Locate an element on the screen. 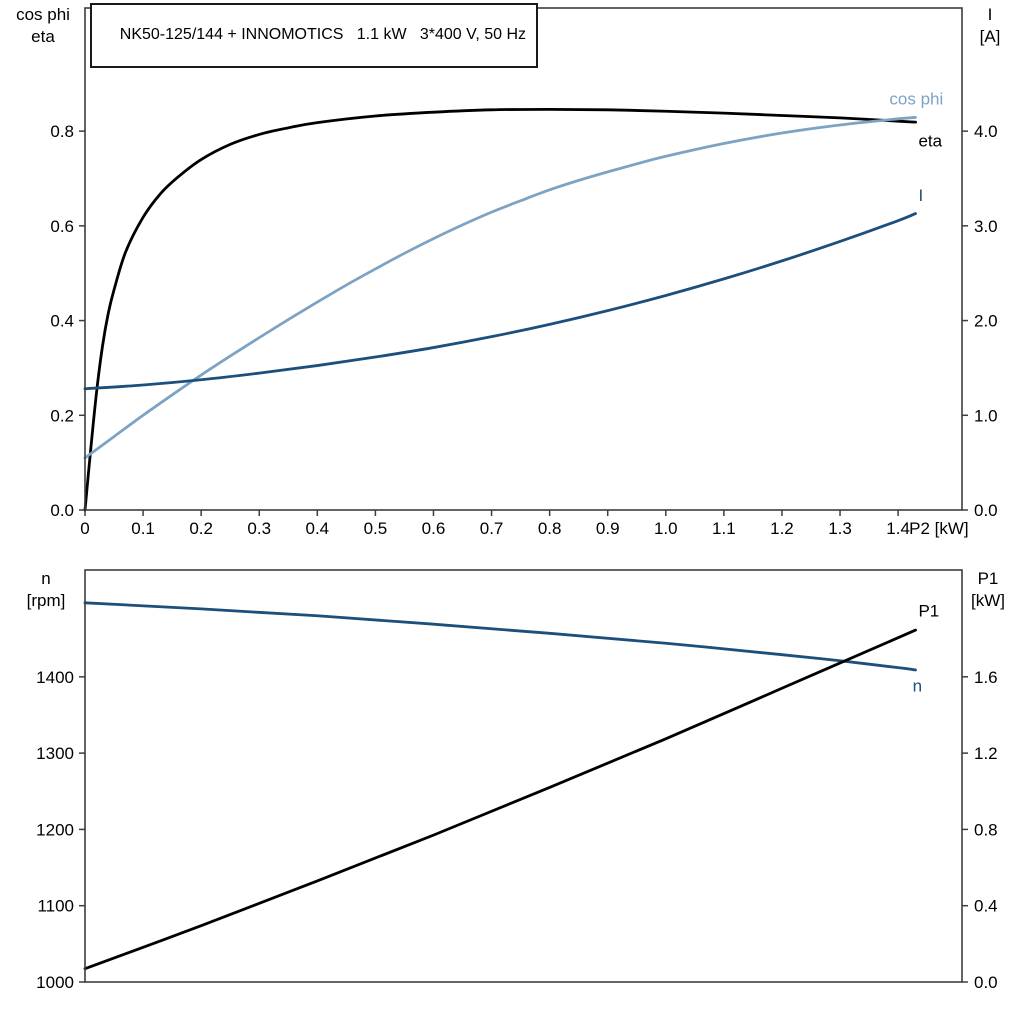  top-x-tick-label: 0.6 is located at coordinates (434, 528).